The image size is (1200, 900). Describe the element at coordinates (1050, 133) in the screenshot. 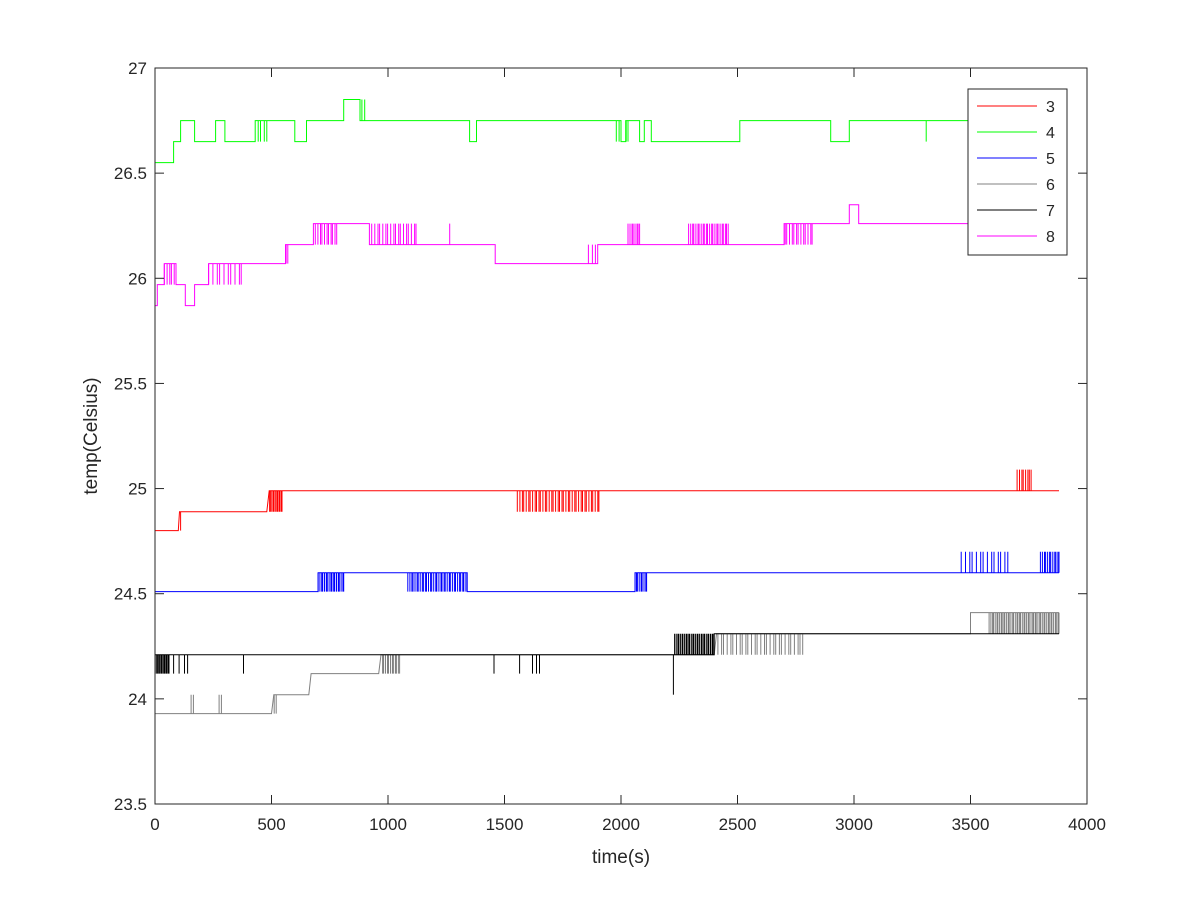

I see `legend-label: 4` at that location.